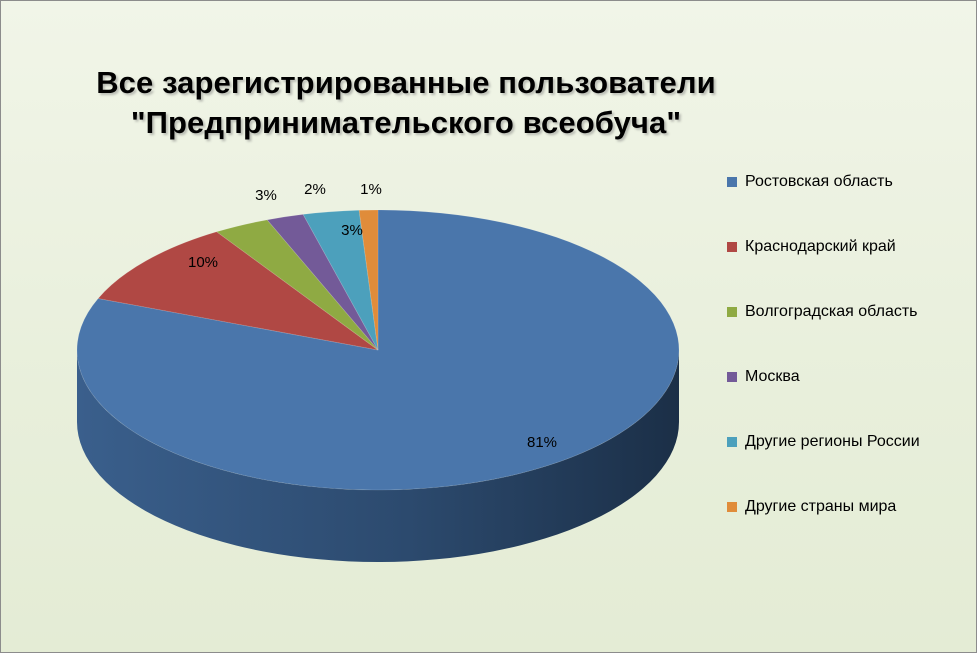  What do you see at coordinates (820, 246) in the screenshot?
I see `legend-label: Краснодарский край` at bounding box center [820, 246].